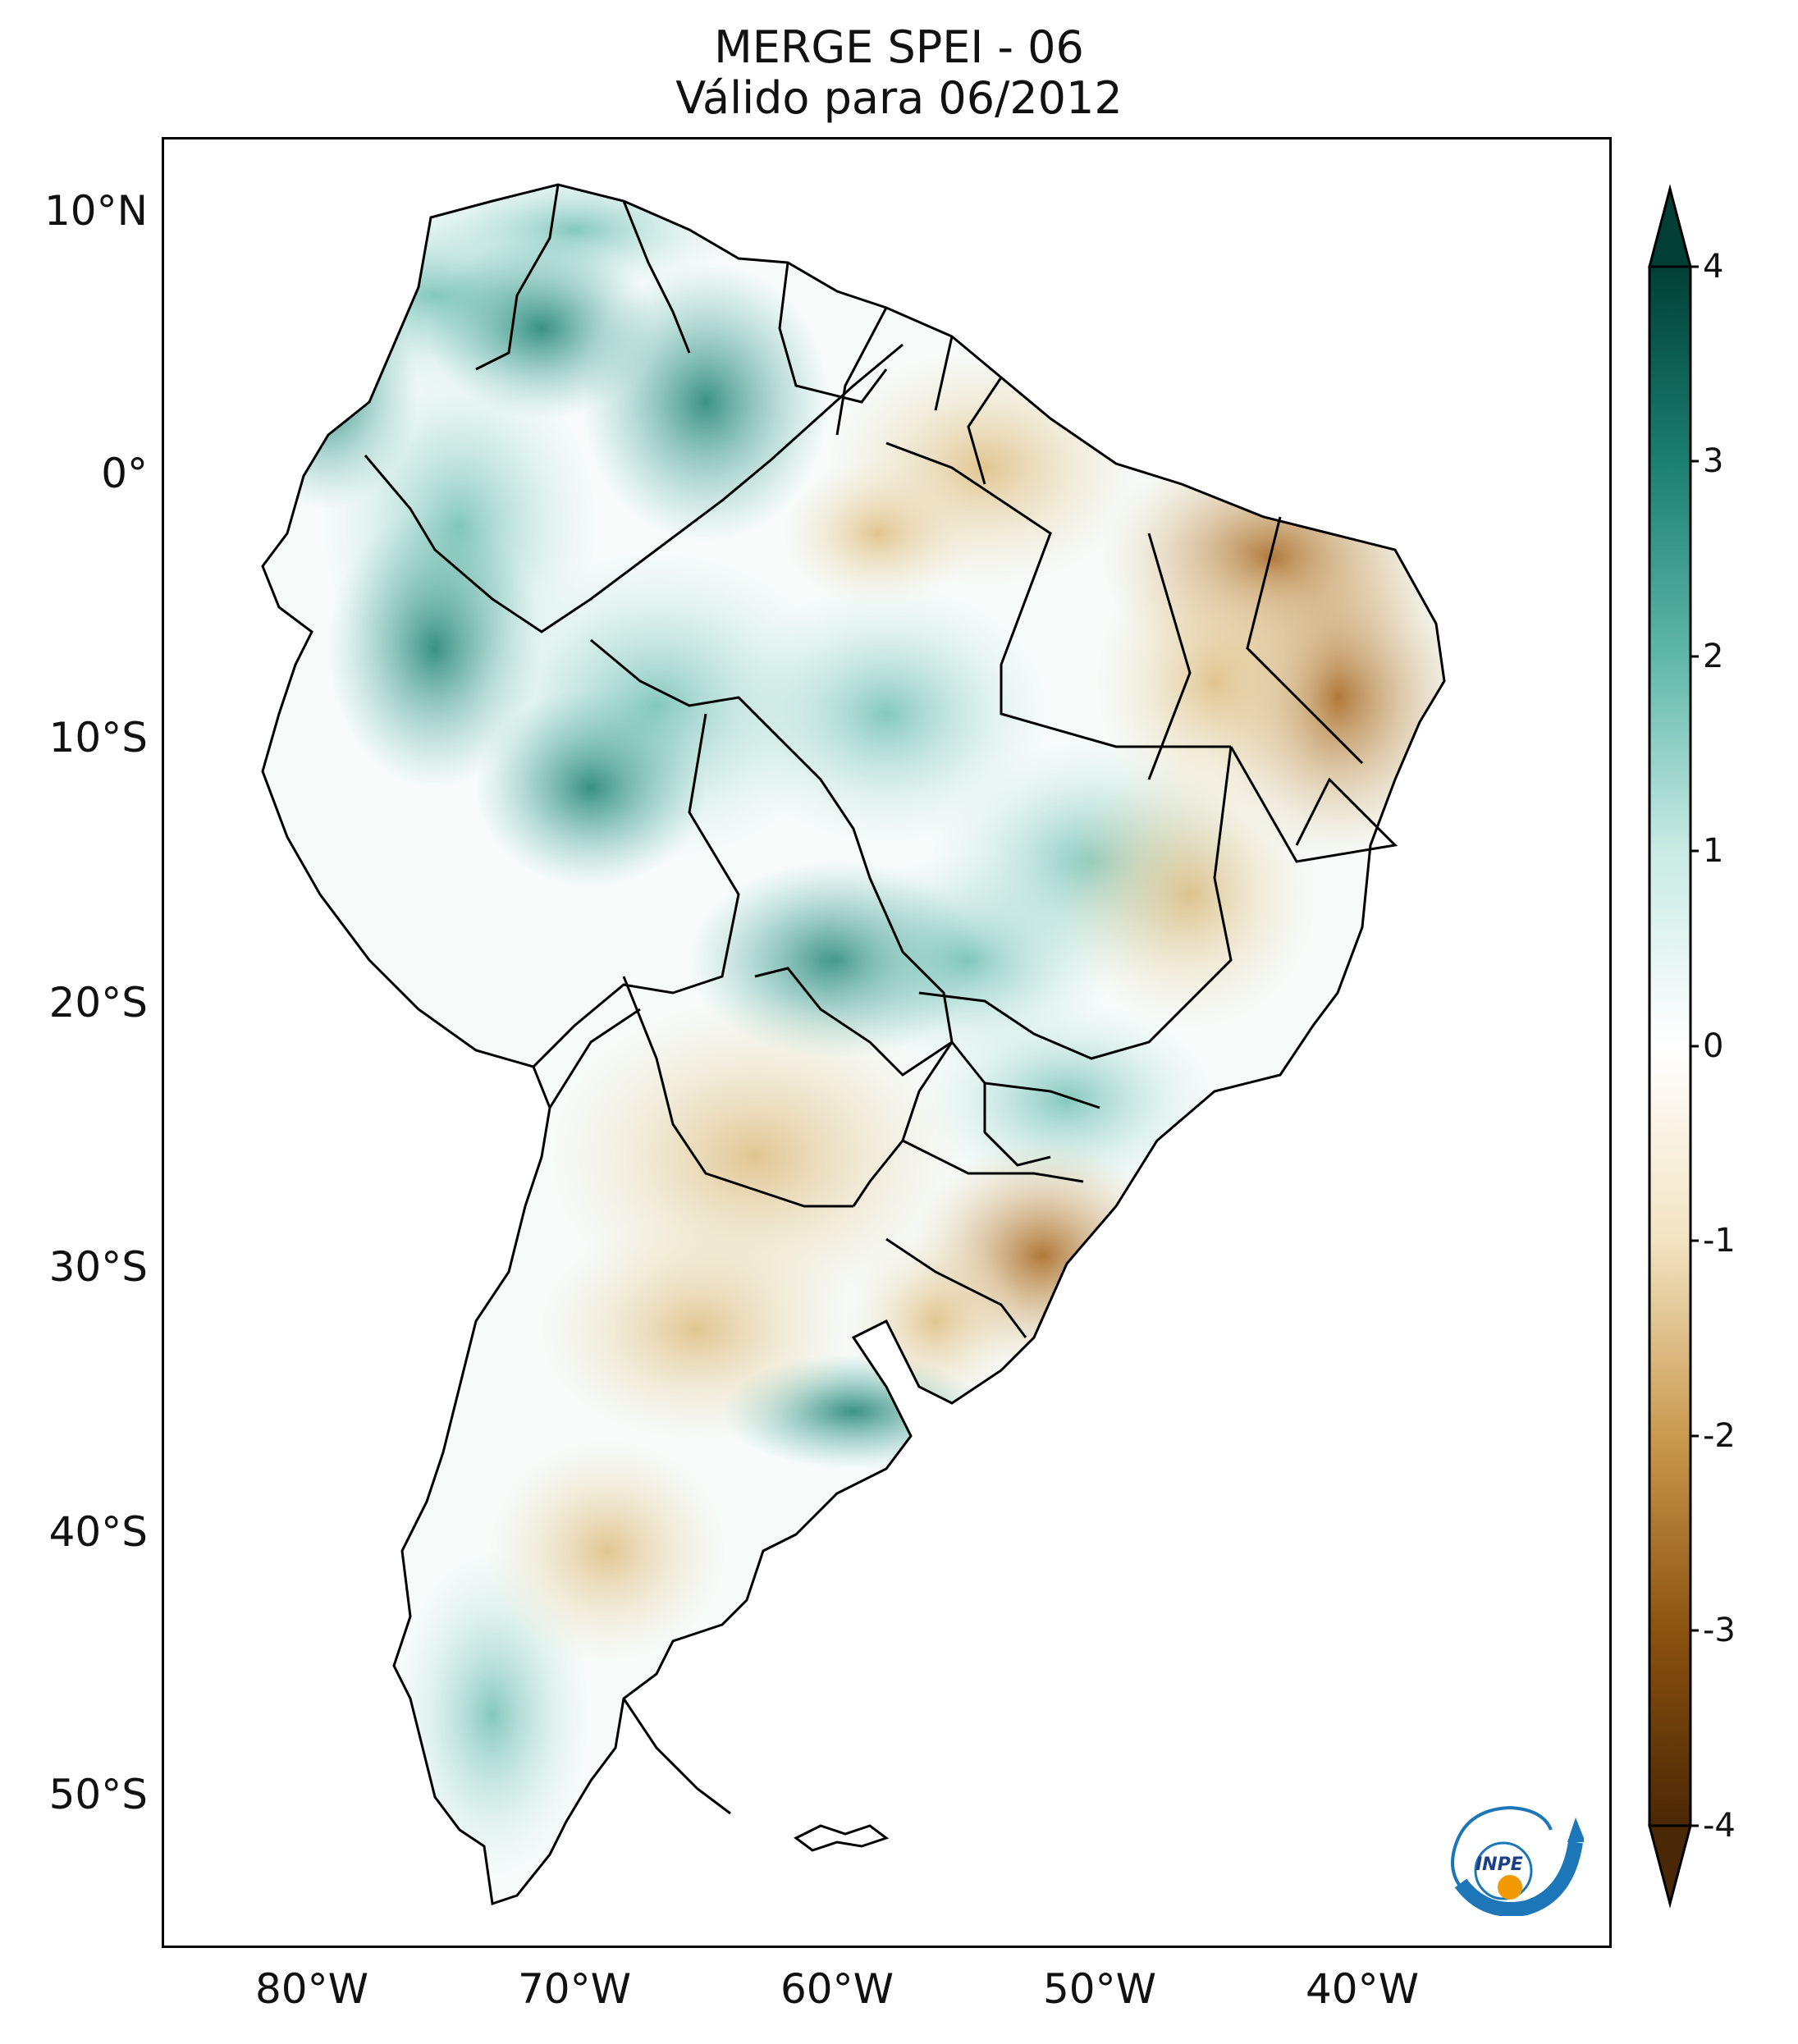 Image resolution: width=1798 pixels, height=2044 pixels. What do you see at coordinates (1670, 1046) in the screenshot?
I see `colorbar-gradient` at bounding box center [1670, 1046].